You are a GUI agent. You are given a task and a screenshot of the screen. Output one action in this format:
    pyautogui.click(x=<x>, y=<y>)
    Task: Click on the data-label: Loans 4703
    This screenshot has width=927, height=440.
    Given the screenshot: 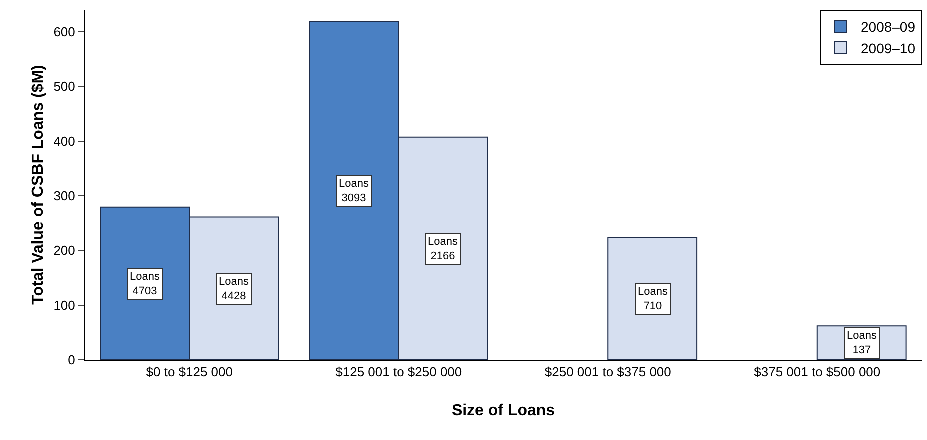 What is the action you would take?
    pyautogui.click(x=145, y=284)
    